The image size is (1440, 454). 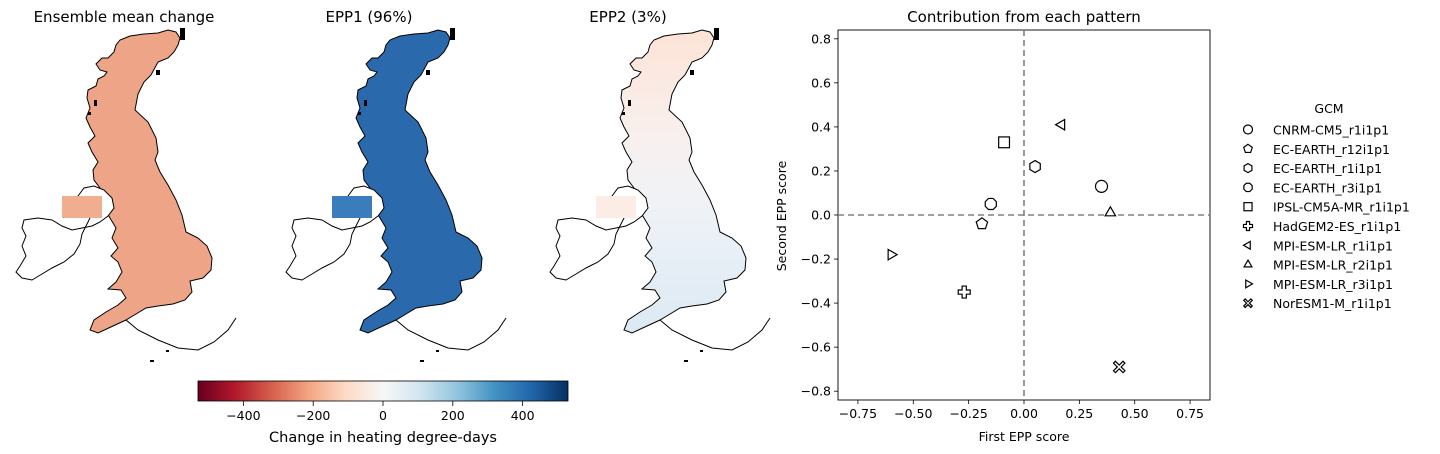 What do you see at coordinates (383, 415) in the screenshot?
I see `colorbar-tick-label: 0` at bounding box center [383, 415].